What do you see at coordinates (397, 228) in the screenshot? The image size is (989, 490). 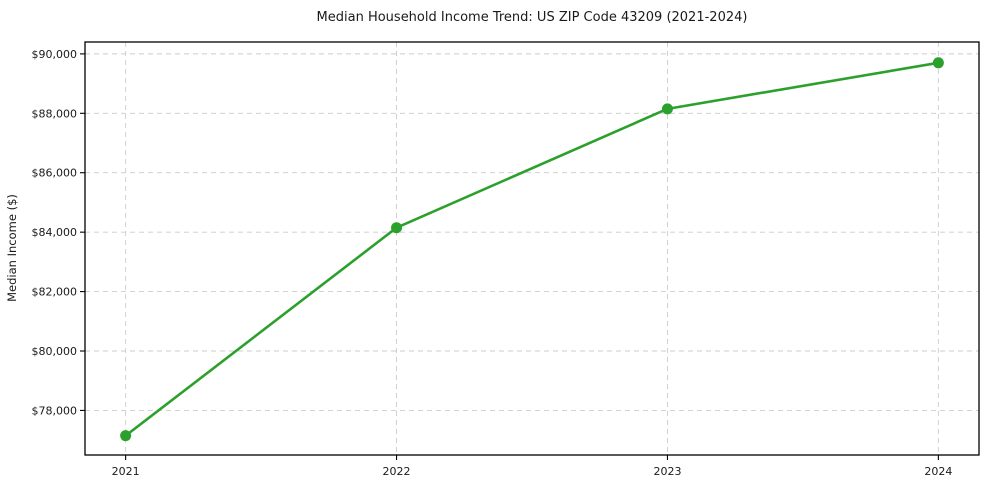 I see `data-point-2022` at bounding box center [397, 228].